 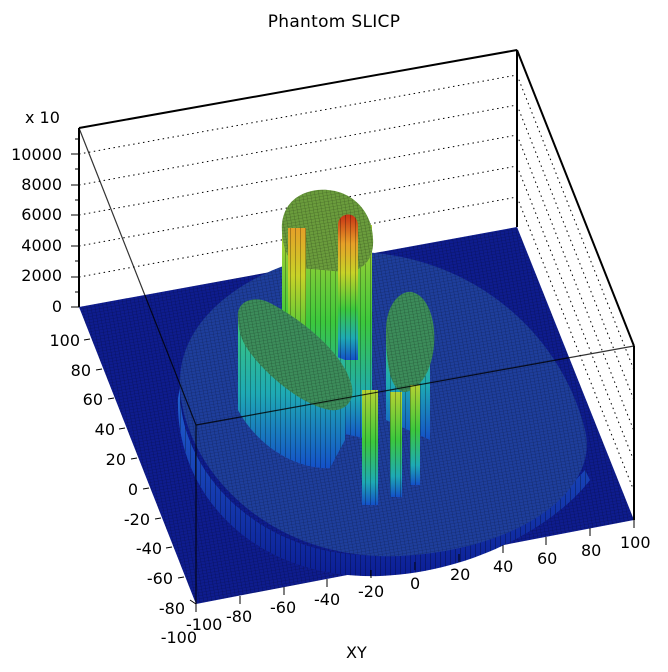 What do you see at coordinates (148, 548) in the screenshot?
I see `y-tick-label: -40` at bounding box center [148, 548].